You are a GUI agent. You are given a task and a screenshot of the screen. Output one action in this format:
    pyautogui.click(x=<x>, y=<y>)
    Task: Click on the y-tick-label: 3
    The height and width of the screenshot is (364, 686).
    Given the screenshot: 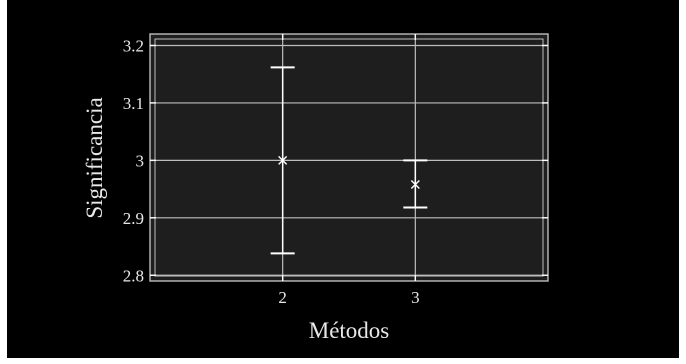 What is the action you would take?
    pyautogui.click(x=140, y=160)
    